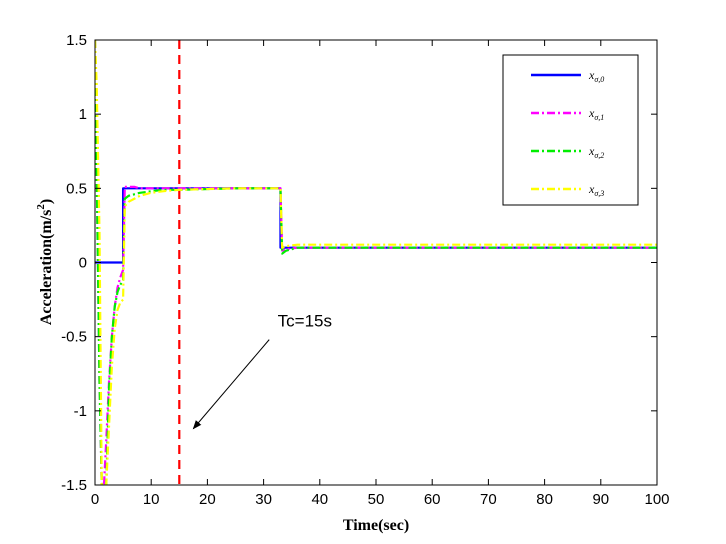 The width and height of the screenshot is (726, 544). Describe the element at coordinates (376, 525) in the screenshot. I see `x-axis-title: Time(sec)` at that location.